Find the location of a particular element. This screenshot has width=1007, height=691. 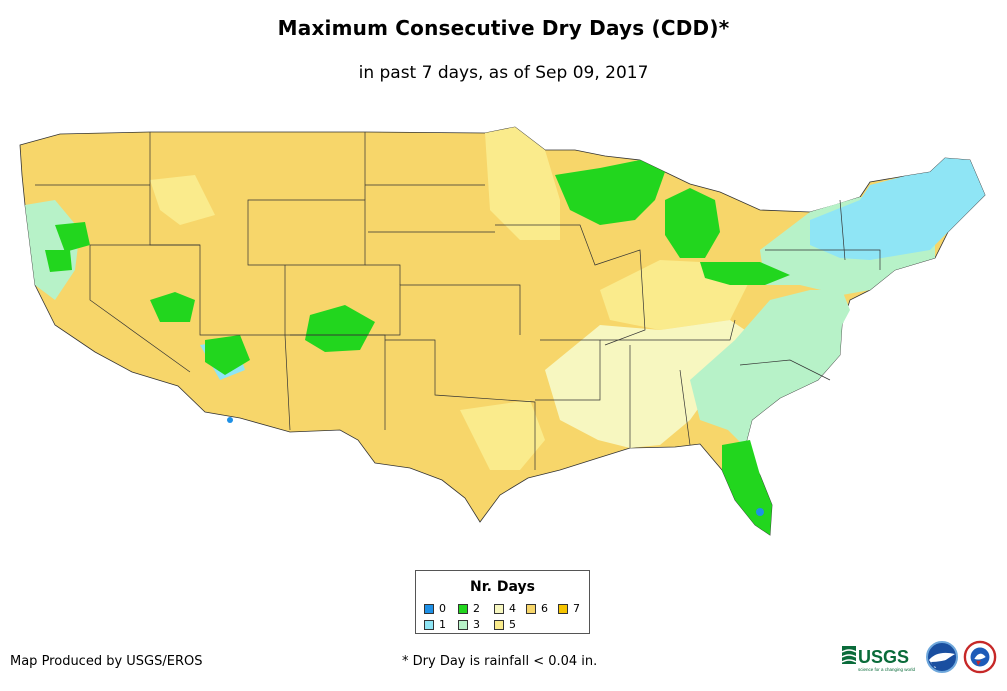

region-4-southeast is located at coordinates (652, 384).